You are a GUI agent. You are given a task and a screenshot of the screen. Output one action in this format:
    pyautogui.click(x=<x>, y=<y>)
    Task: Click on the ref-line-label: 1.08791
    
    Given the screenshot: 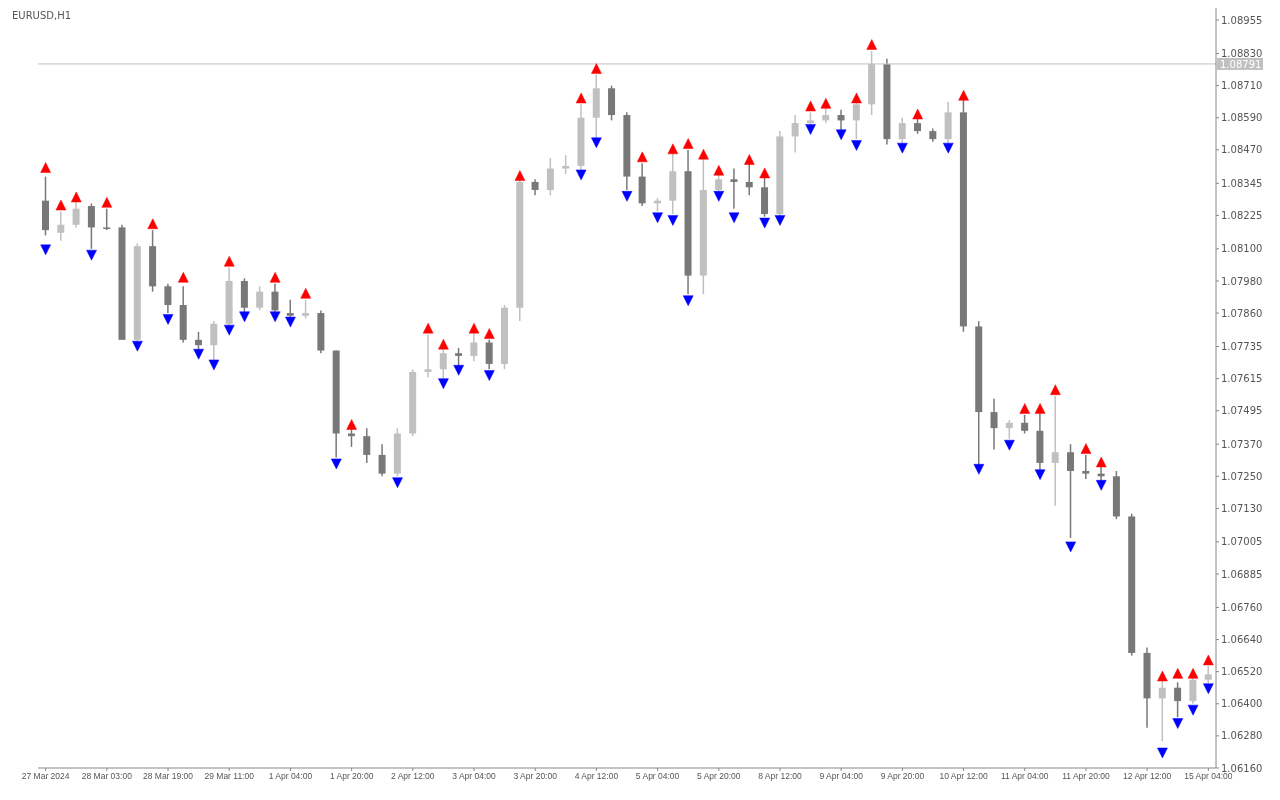 What is the action you would take?
    pyautogui.click(x=1241, y=64)
    